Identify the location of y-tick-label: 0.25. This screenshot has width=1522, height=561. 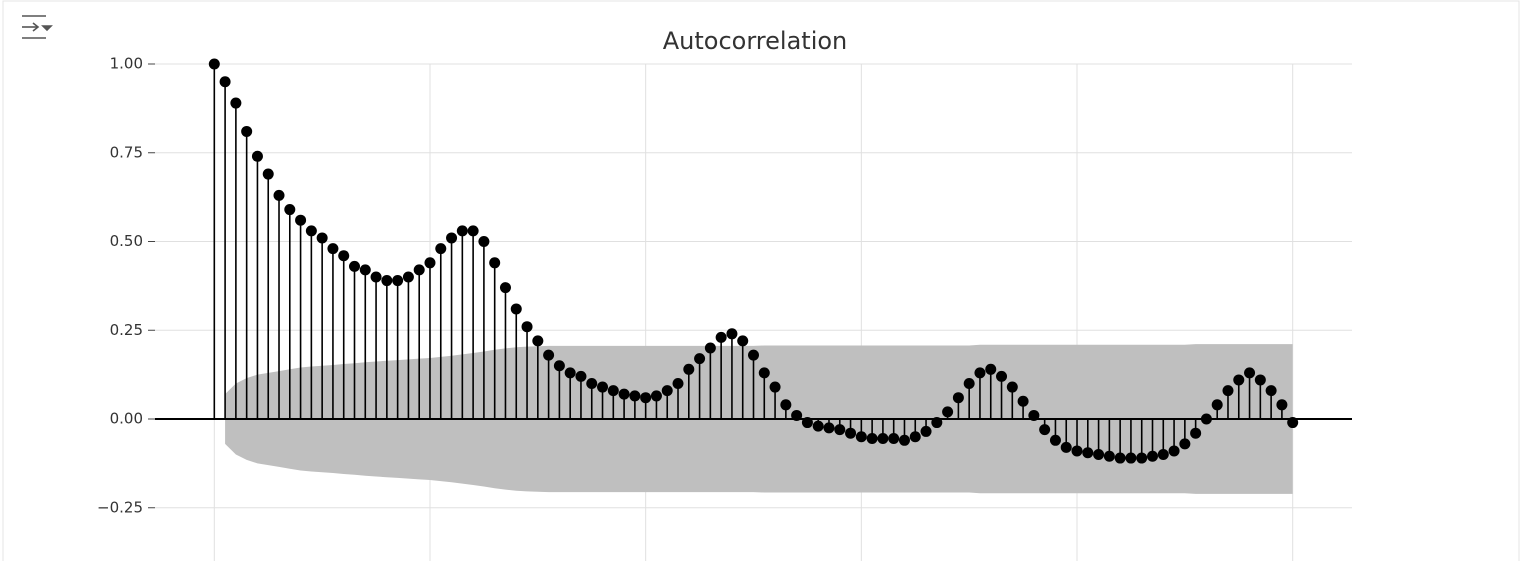
(126, 330).